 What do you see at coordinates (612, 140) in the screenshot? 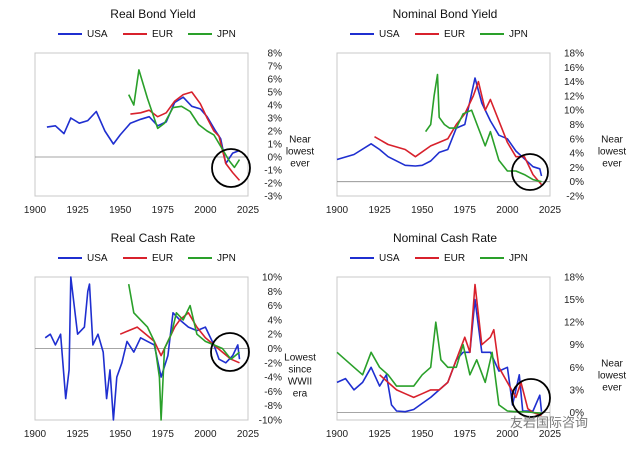
I see `annotation-text: Near` at bounding box center [612, 140].